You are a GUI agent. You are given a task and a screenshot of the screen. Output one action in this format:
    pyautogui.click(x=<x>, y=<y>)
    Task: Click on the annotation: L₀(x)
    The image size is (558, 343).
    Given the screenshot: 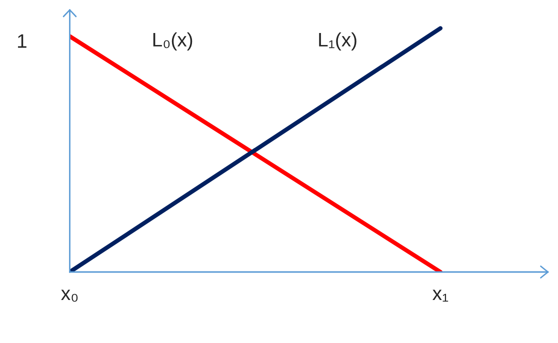 What is the action you would take?
    pyautogui.click(x=172, y=41)
    